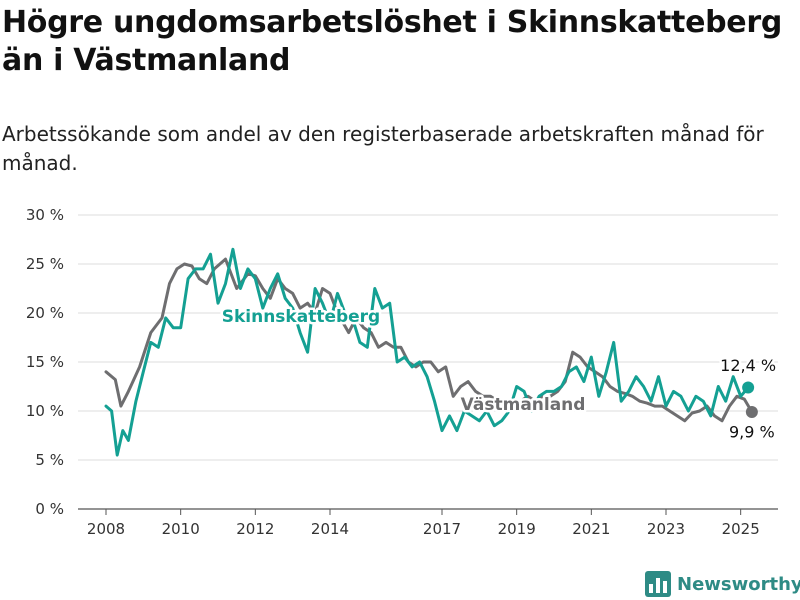 This screenshot has height=600, width=800. I want to click on y-tick-label: 15 %, so click(45, 362).